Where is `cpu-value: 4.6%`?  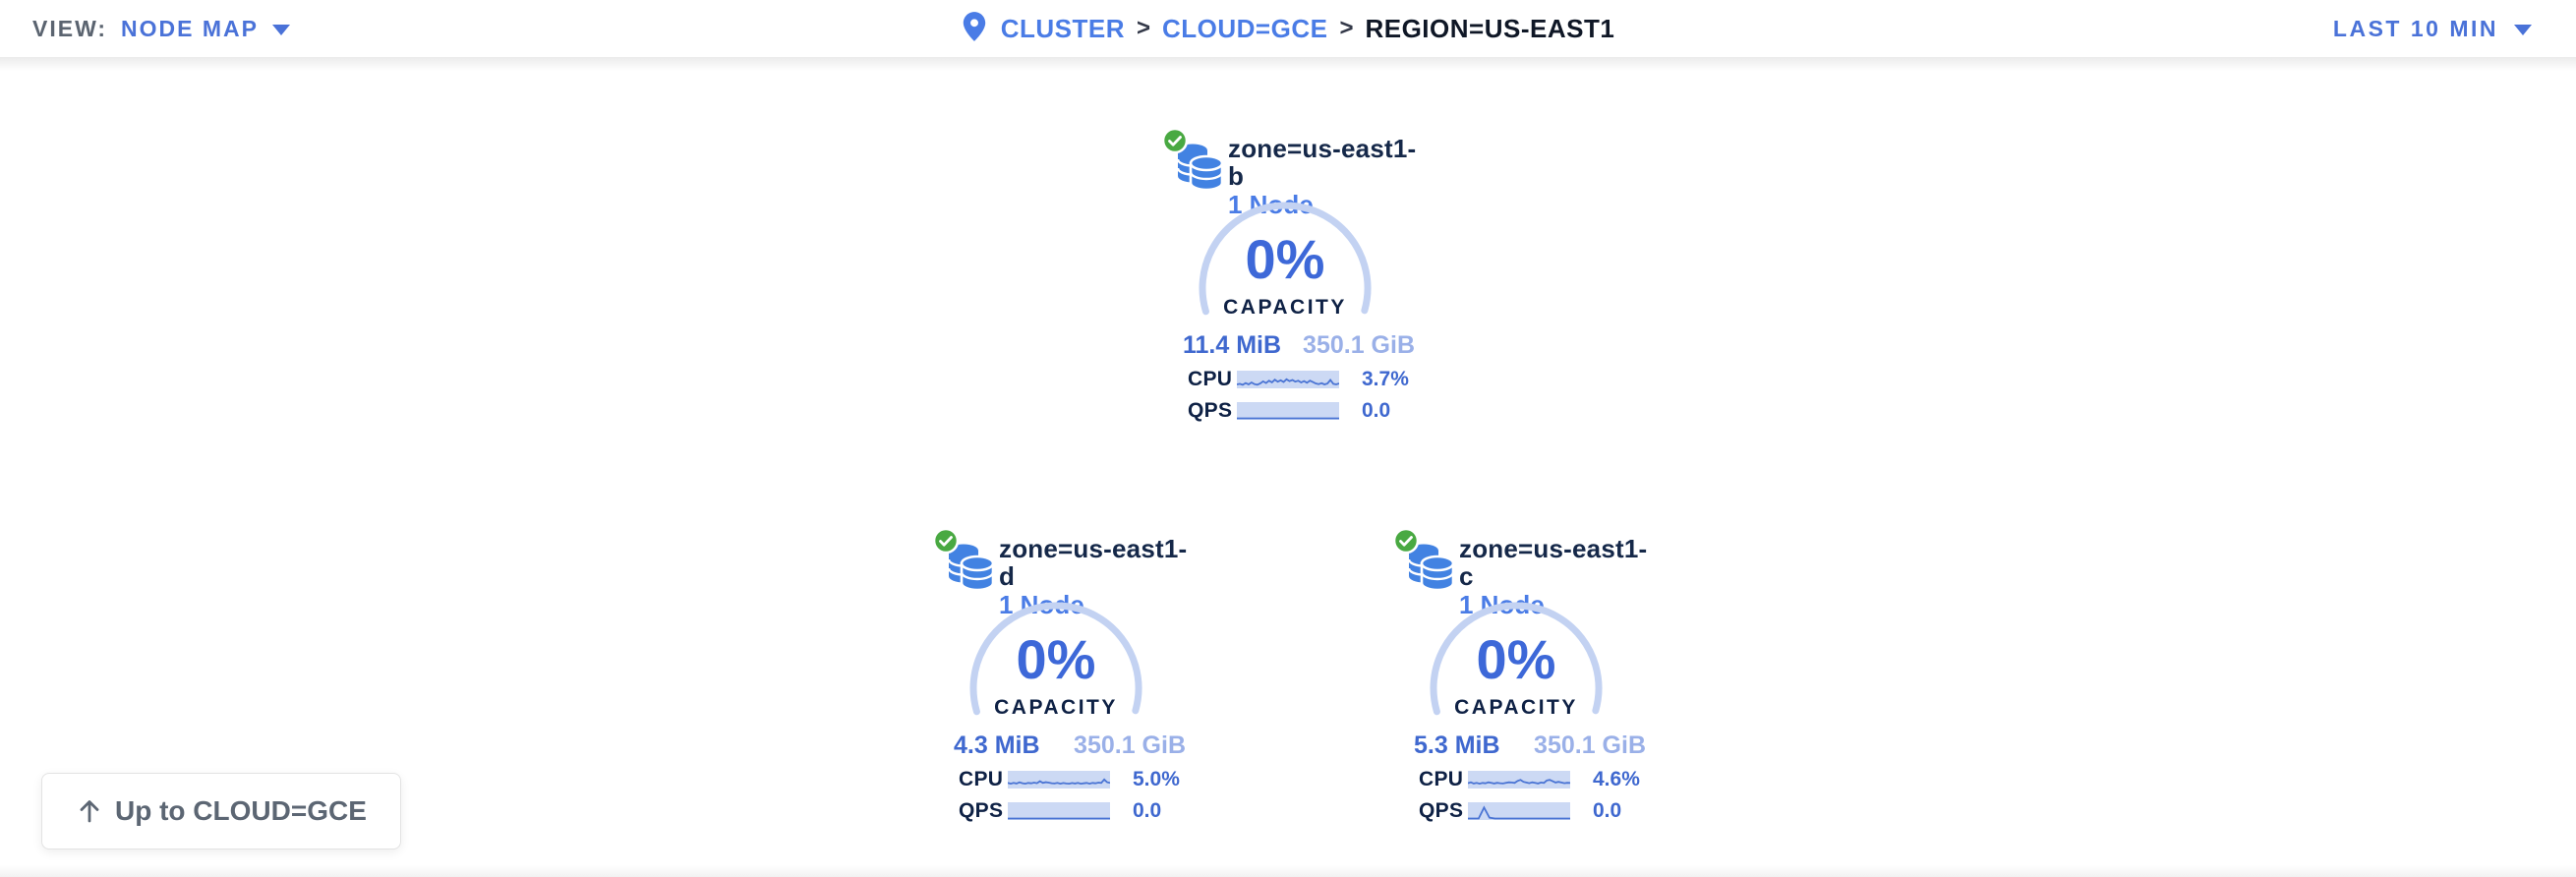 cpu-value: 4.6% is located at coordinates (1616, 779).